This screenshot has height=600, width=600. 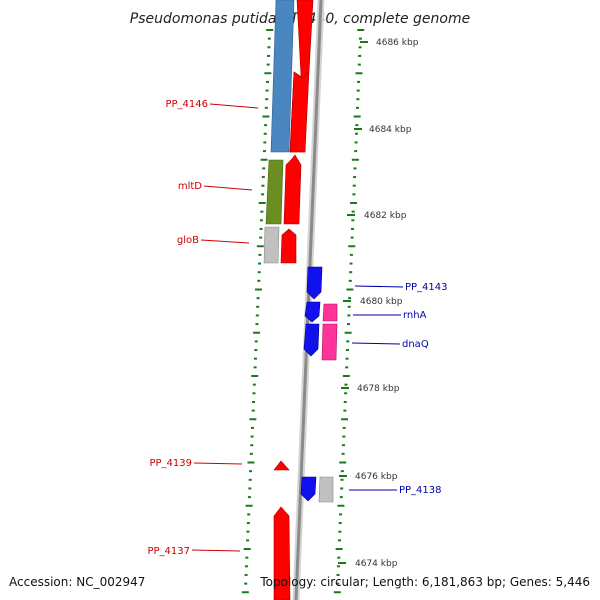 I want to click on gene-label-dnaQ: dnaQ, so click(x=415, y=344).